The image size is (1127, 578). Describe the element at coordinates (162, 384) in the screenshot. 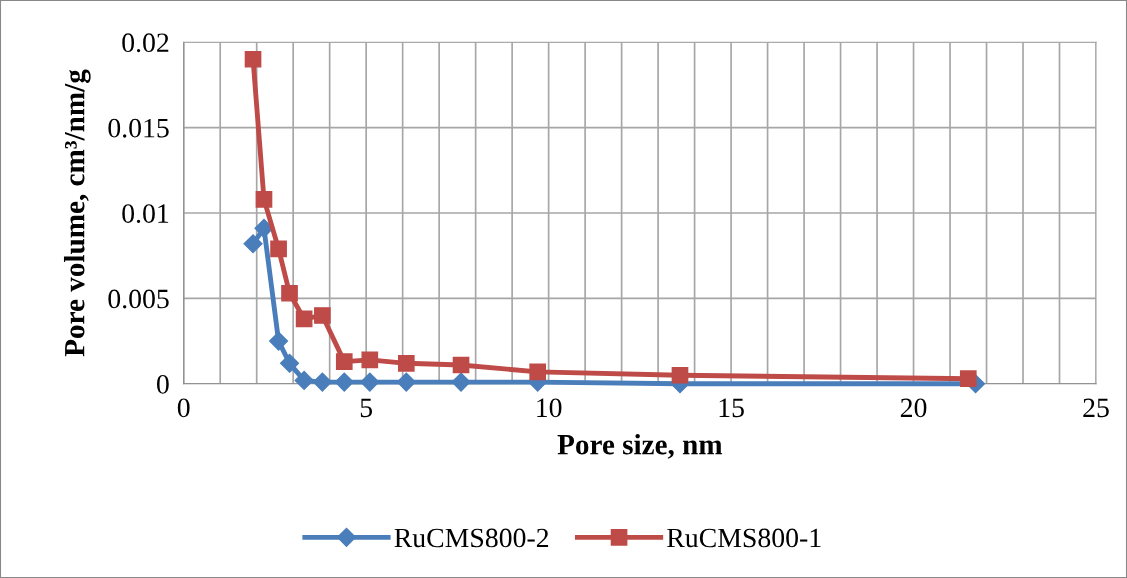

I see `y-tick-label: 0` at that location.